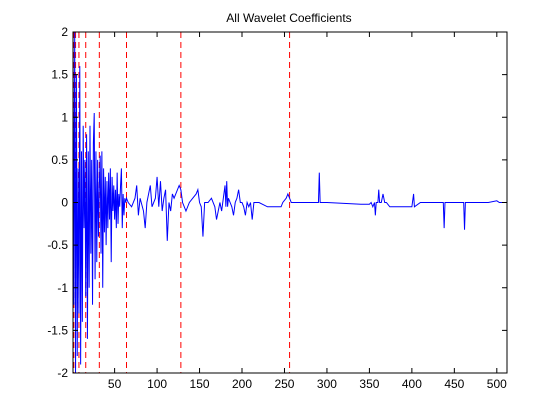  Describe the element at coordinates (454, 384) in the screenshot. I see `x-tick-label: 450` at that location.